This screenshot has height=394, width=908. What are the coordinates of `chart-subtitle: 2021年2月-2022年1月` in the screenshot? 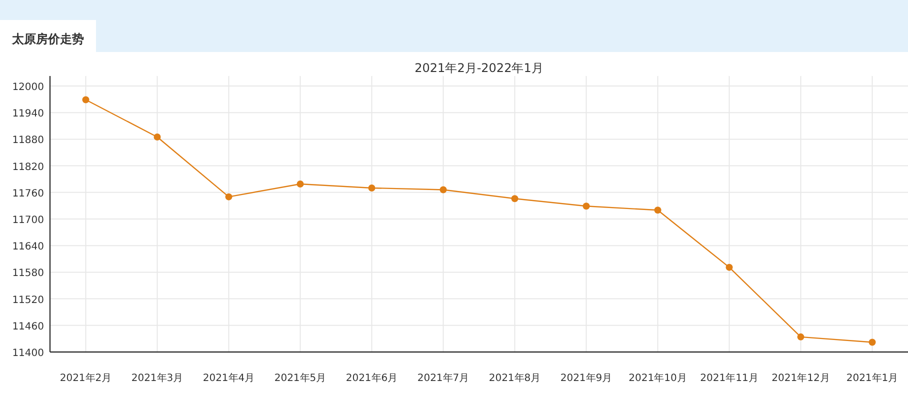 It's located at (479, 68).